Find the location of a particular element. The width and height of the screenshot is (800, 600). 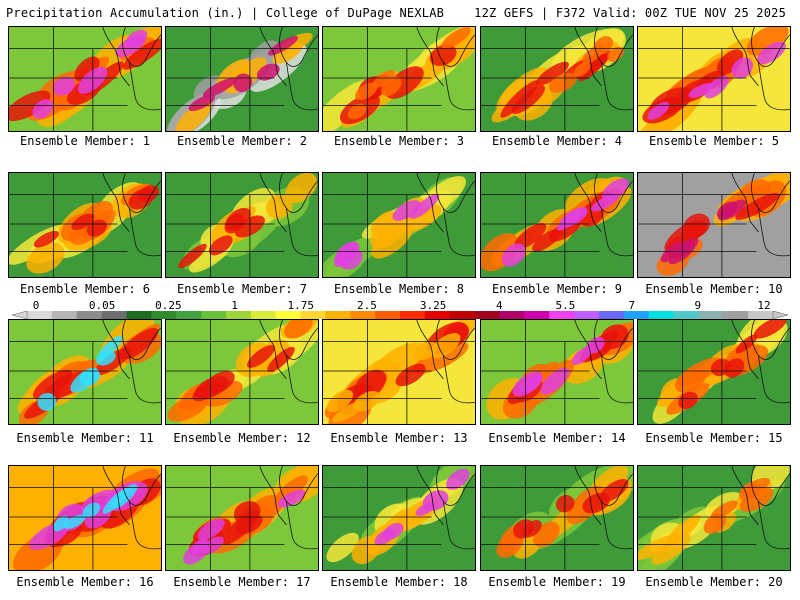

member-caption: Ensemble Member: 9 is located at coordinates (557, 289).